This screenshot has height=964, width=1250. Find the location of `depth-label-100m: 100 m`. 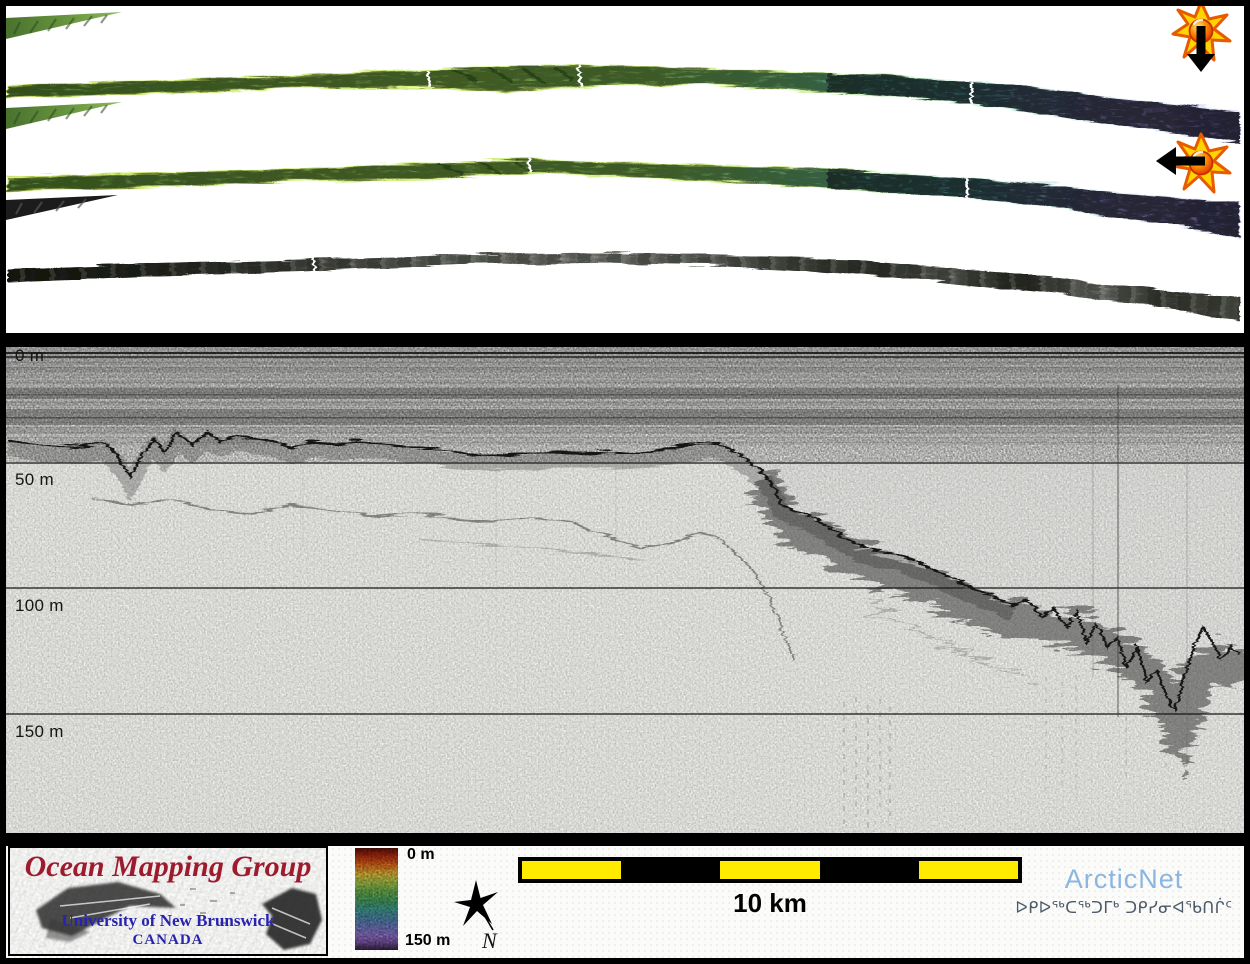

depth-label-100m: 100 m is located at coordinates (39, 605).